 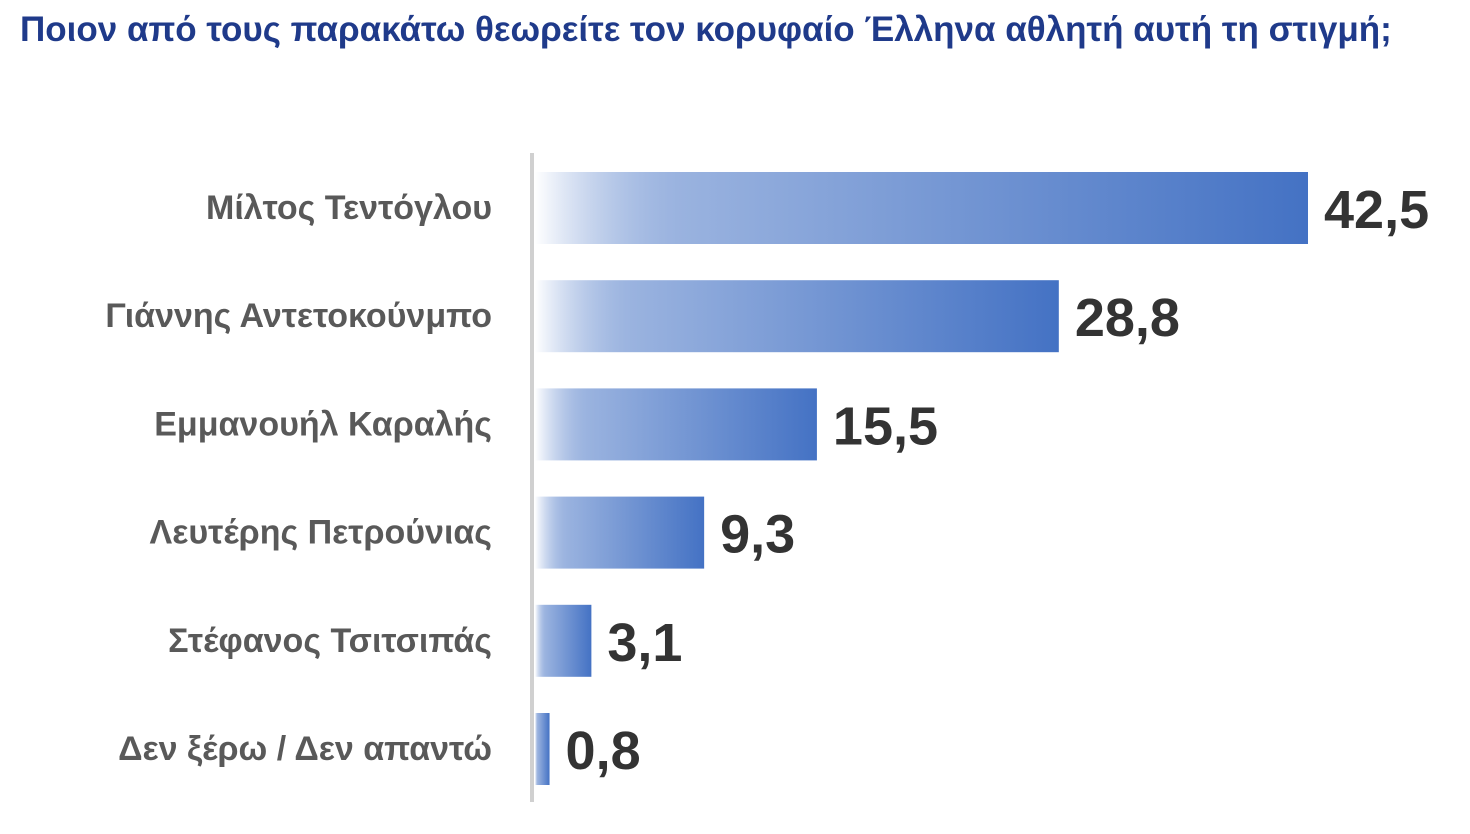 I want to click on value-label: 42,5, so click(x=1376, y=210).